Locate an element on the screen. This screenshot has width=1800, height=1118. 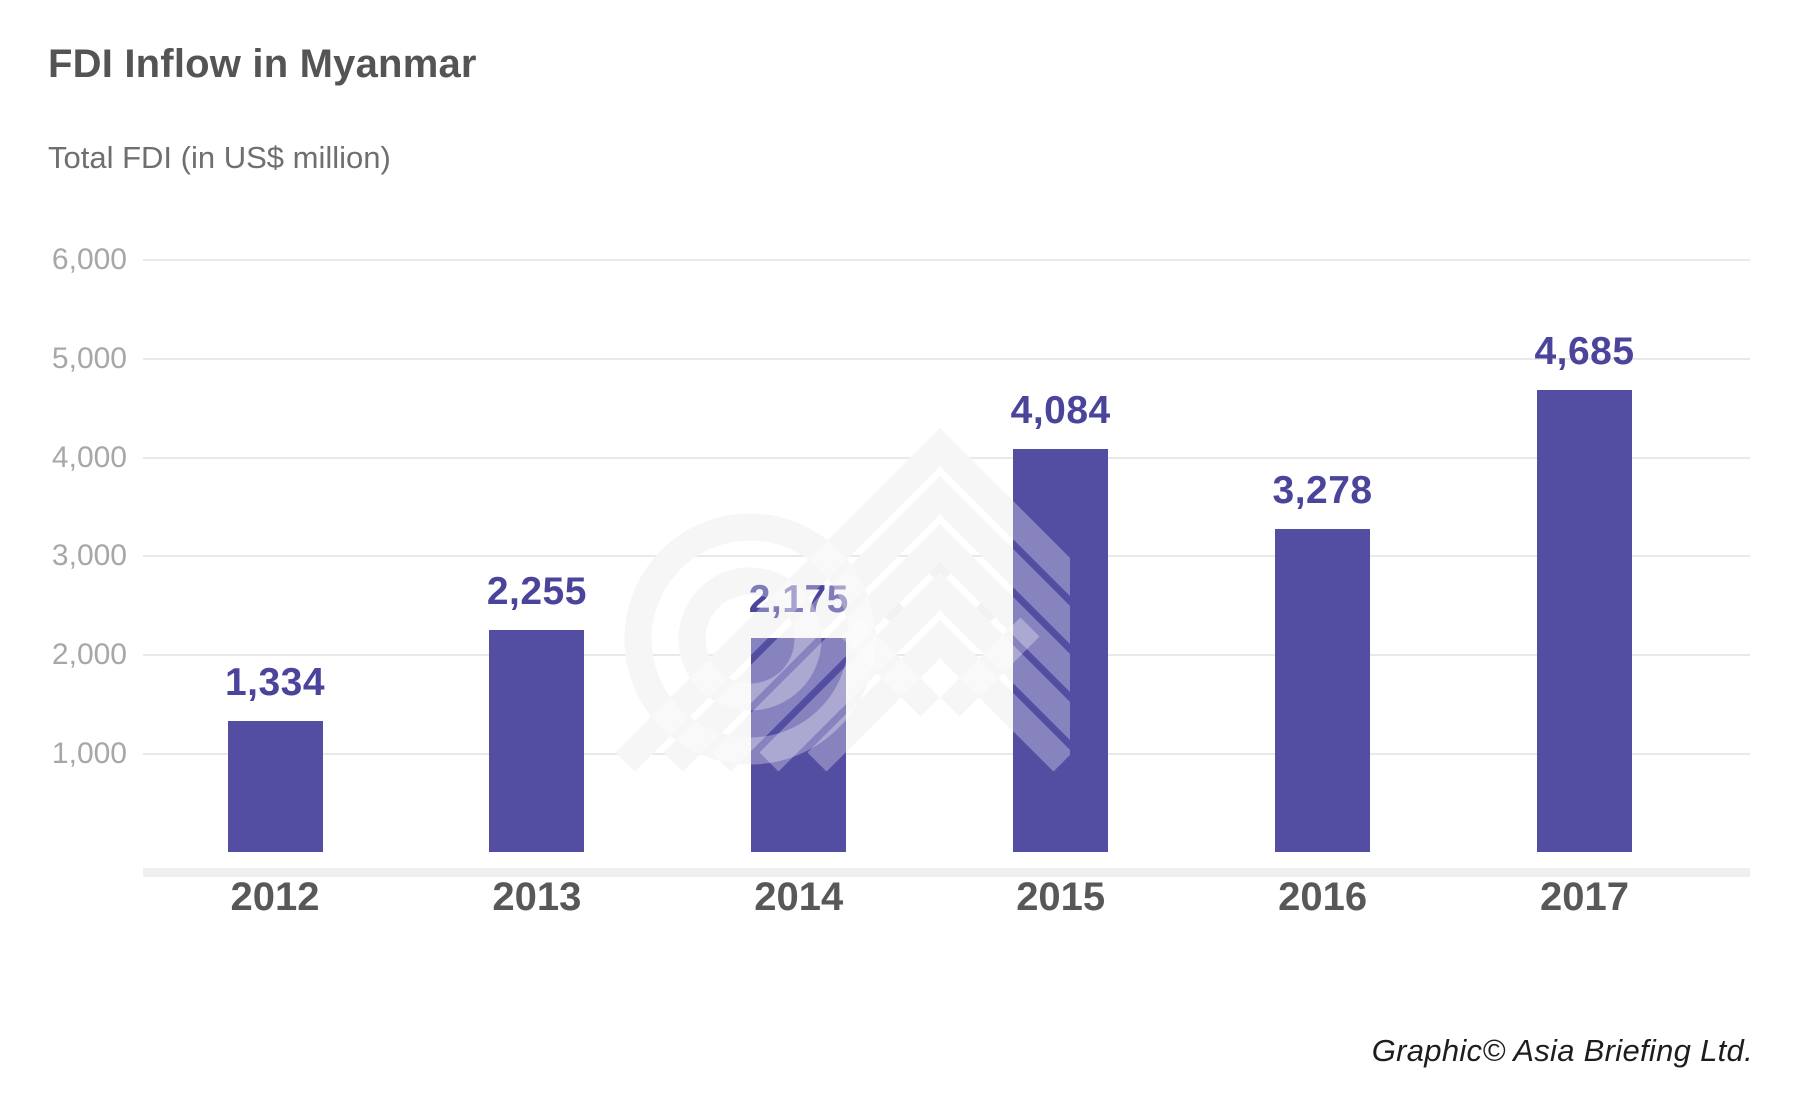
bar-2014 is located at coordinates (799, 745).